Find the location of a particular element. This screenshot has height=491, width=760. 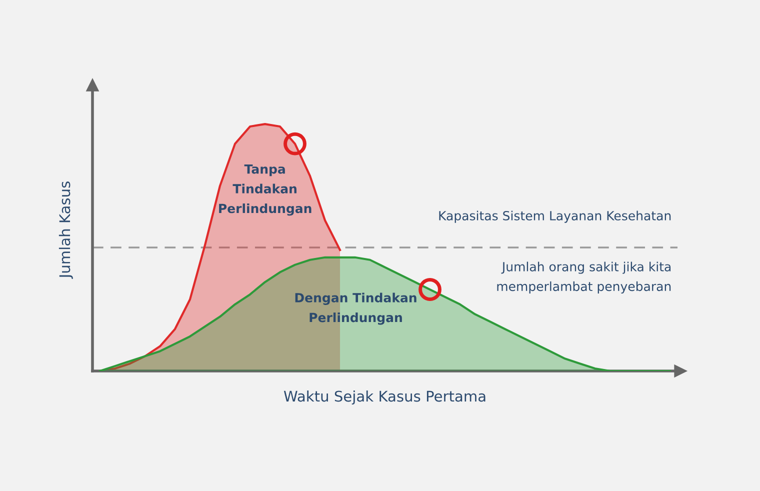

annotation: Dengan Tindakan Perlindungan is located at coordinates (355, 308).